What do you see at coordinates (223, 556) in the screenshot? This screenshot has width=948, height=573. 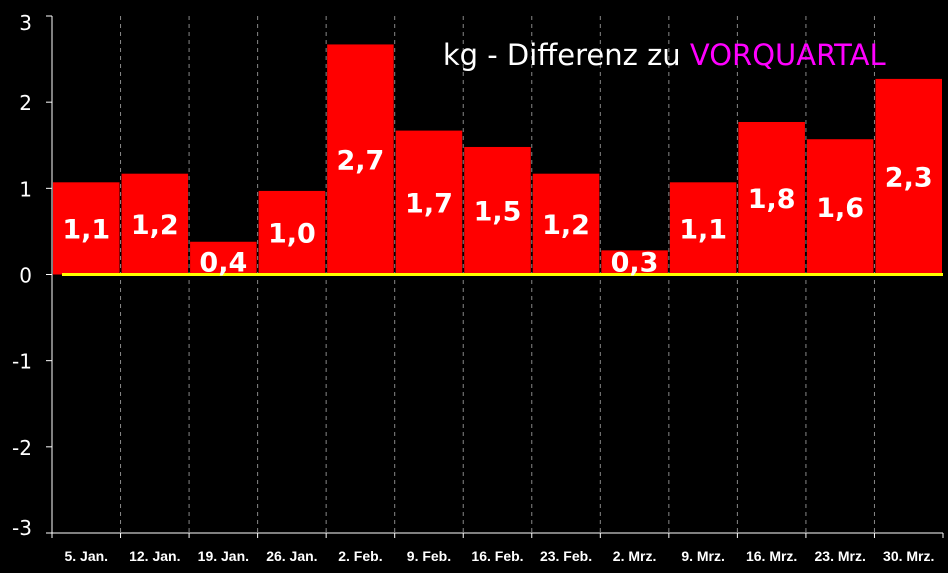 I see `x-tick-label: 19. Jan.` at bounding box center [223, 556].